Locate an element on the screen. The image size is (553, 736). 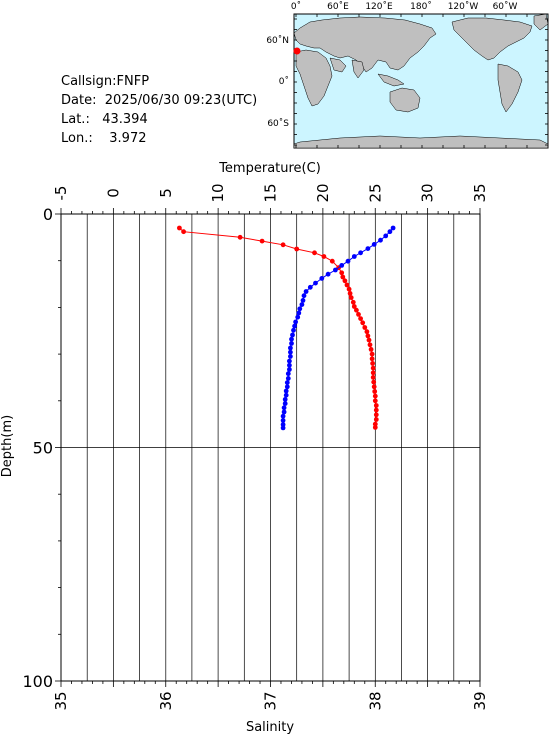
salinity-axis: 35 36 37 38 39 is located at coordinates (270, 696).